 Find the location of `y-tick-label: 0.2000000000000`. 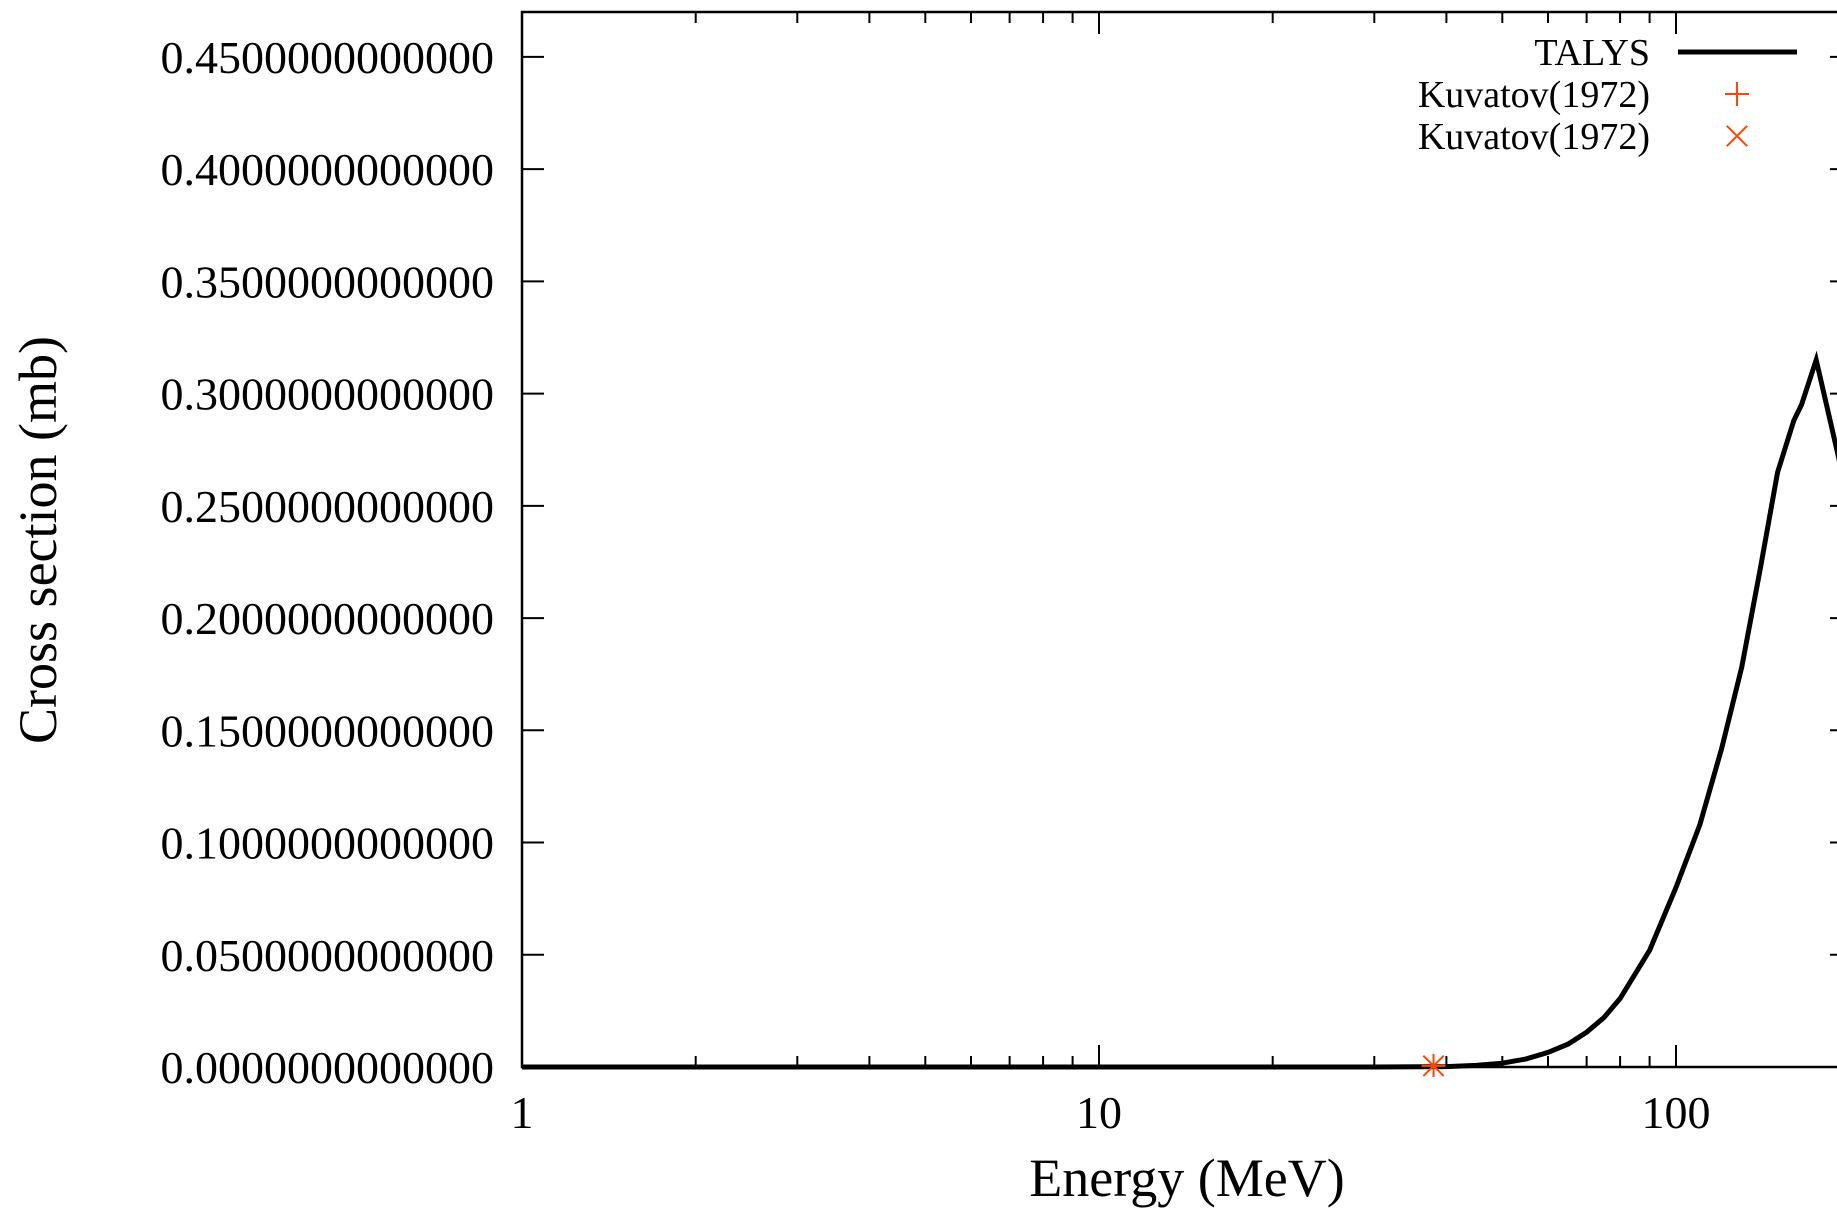

y-tick-label: 0.2000000000000 is located at coordinates (328, 618).